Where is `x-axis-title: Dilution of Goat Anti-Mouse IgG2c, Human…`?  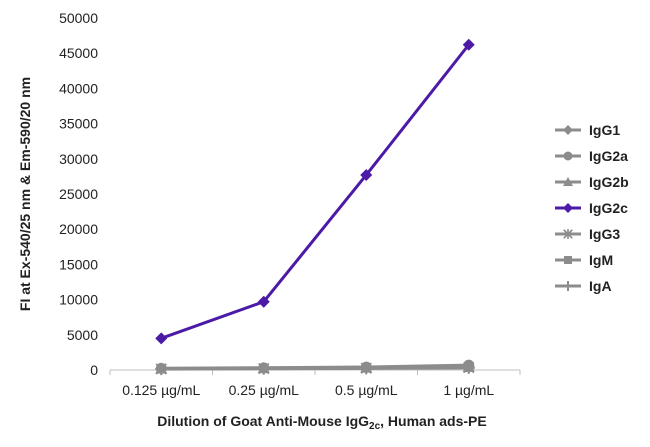
x-axis-title: Dilution of Goat Anti-Mouse IgG2c, Human… is located at coordinates (322, 422).